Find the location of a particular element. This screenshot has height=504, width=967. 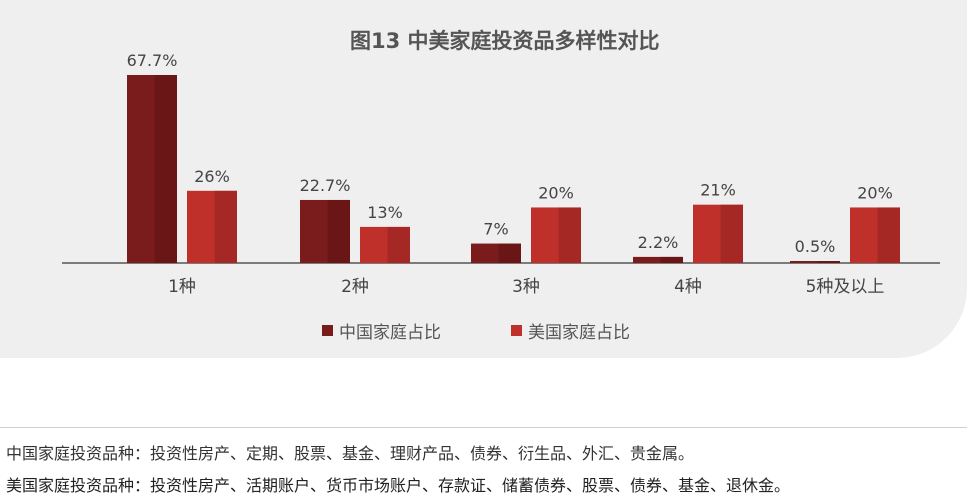

data-label-china-1: 67.7% is located at coordinates (152, 60).